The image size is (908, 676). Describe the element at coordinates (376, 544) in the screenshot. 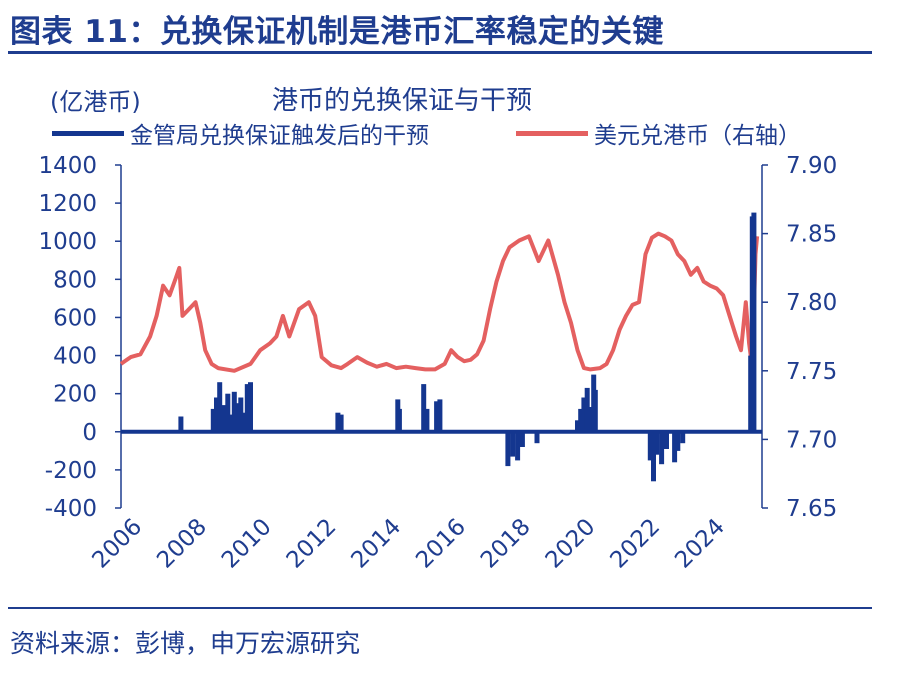

I see `x-axis-tick-label: 2014` at that location.